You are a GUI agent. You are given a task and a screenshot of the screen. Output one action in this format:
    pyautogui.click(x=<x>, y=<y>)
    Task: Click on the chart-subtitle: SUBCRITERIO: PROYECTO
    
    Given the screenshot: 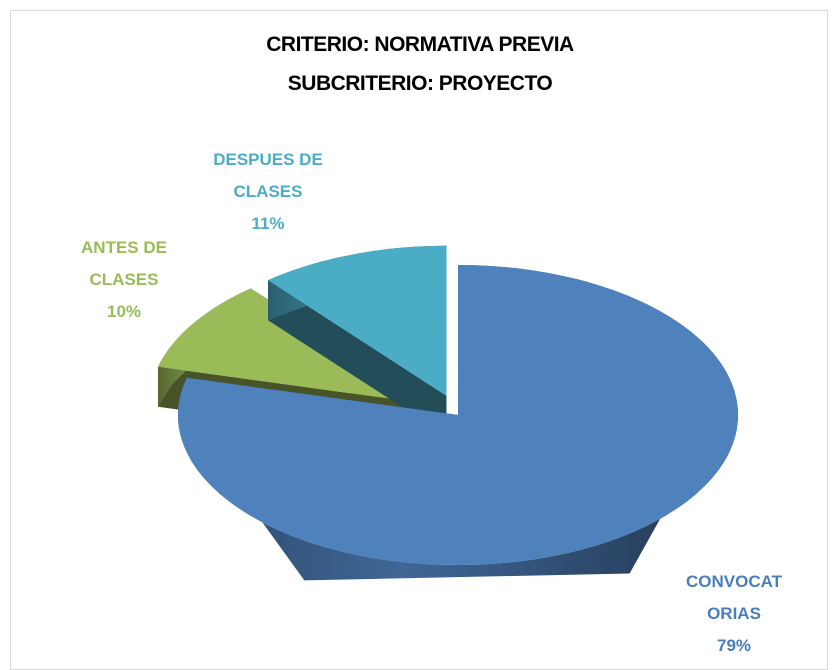 What is the action you would take?
    pyautogui.click(x=420, y=83)
    